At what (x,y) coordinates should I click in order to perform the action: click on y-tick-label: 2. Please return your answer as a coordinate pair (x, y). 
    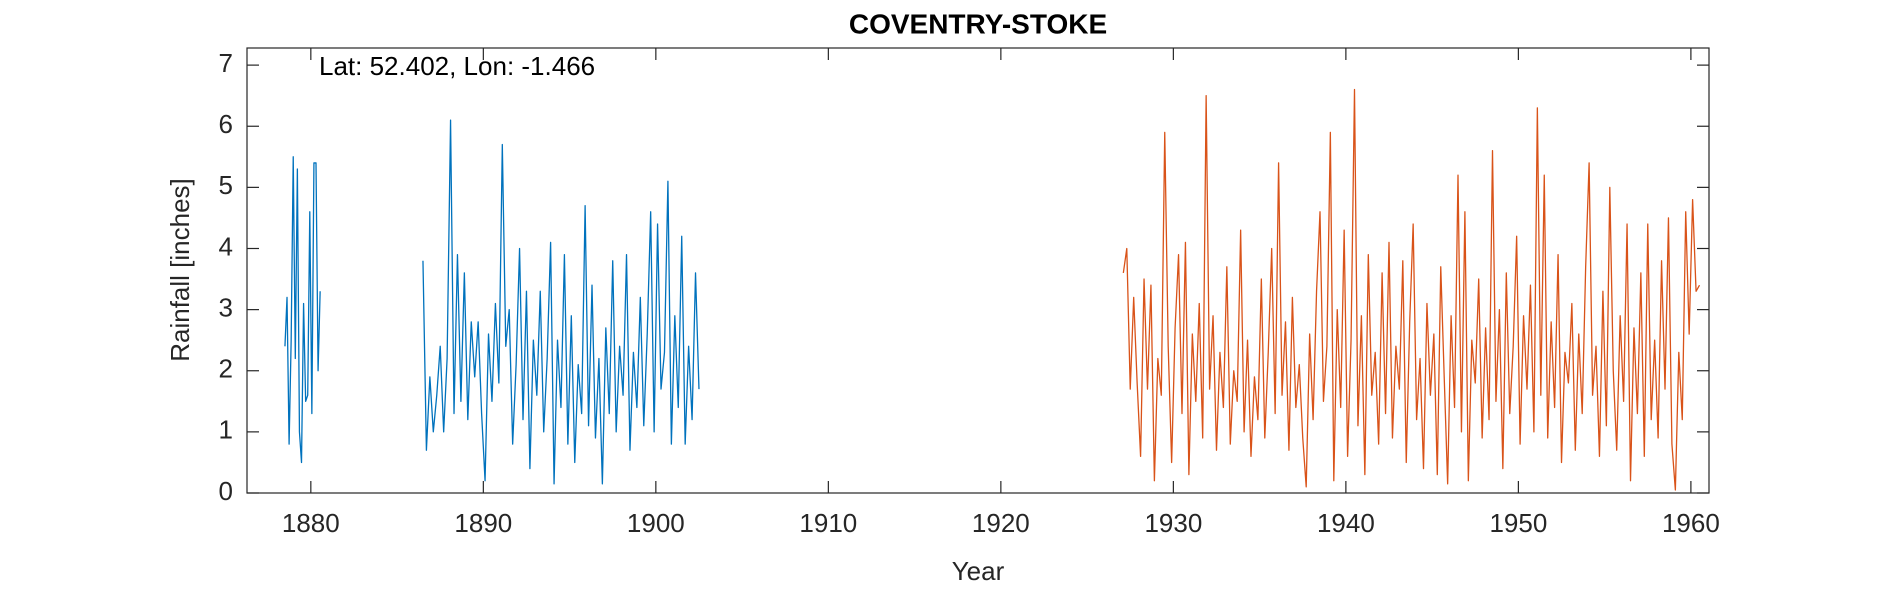
    Looking at the image, I should click on (226, 369).